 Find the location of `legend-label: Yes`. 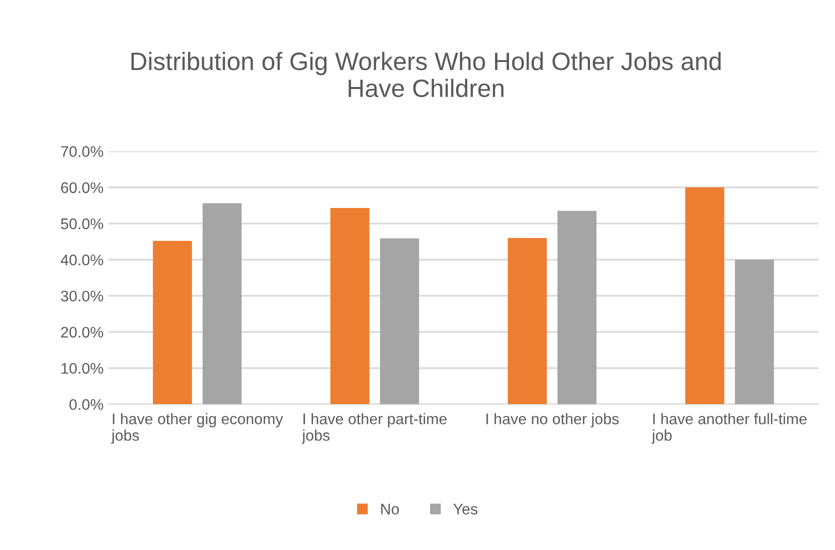

legend-label: Yes is located at coordinates (465, 509).